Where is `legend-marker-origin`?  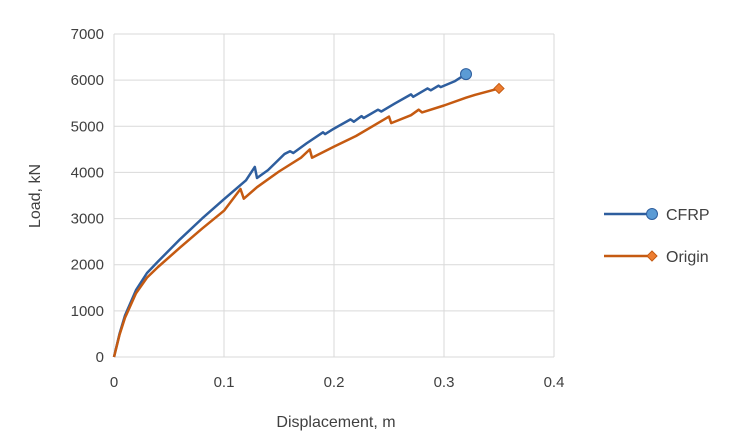
legend-marker-origin is located at coordinates (652, 256).